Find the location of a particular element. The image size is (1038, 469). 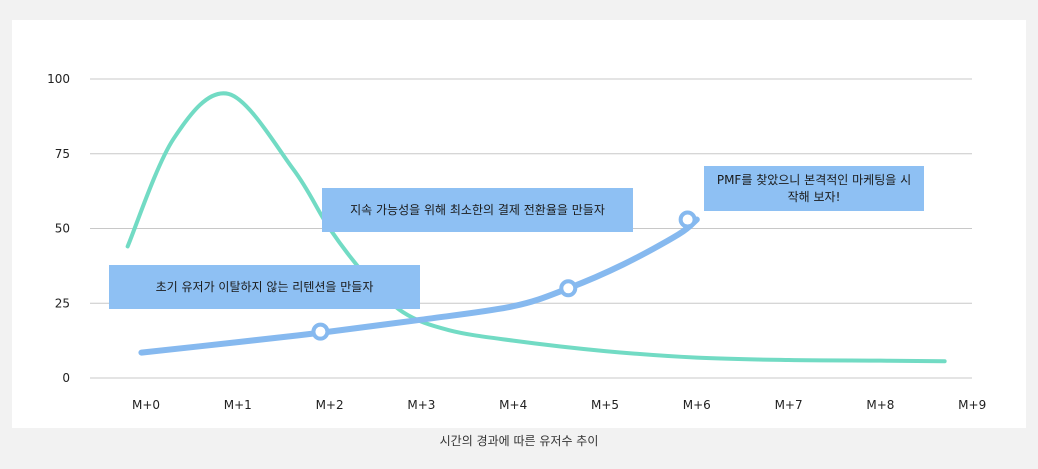

y-tick-label: 25 is located at coordinates (62, 303).